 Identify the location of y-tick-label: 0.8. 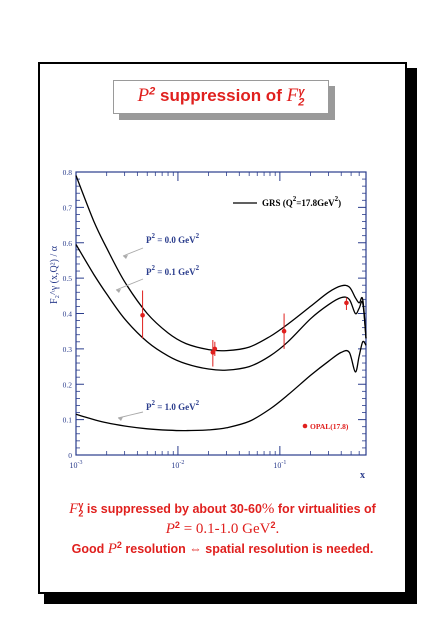
(68, 172).